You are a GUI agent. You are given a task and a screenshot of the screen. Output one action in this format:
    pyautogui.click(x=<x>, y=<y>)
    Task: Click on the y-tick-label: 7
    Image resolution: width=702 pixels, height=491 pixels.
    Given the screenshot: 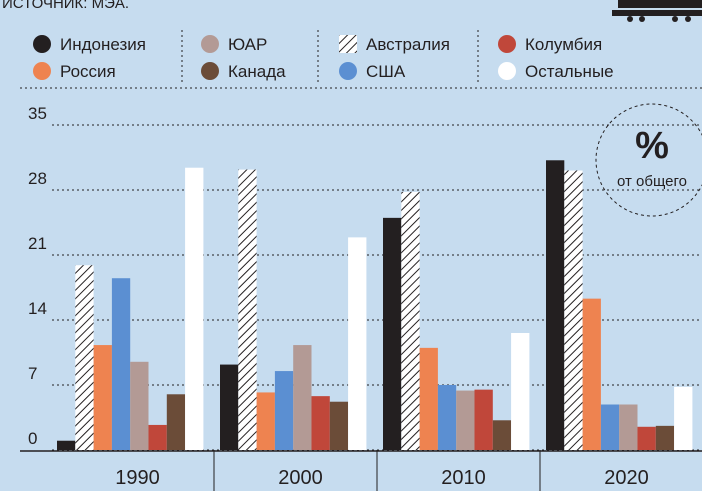 What is the action you would take?
    pyautogui.click(x=32, y=373)
    